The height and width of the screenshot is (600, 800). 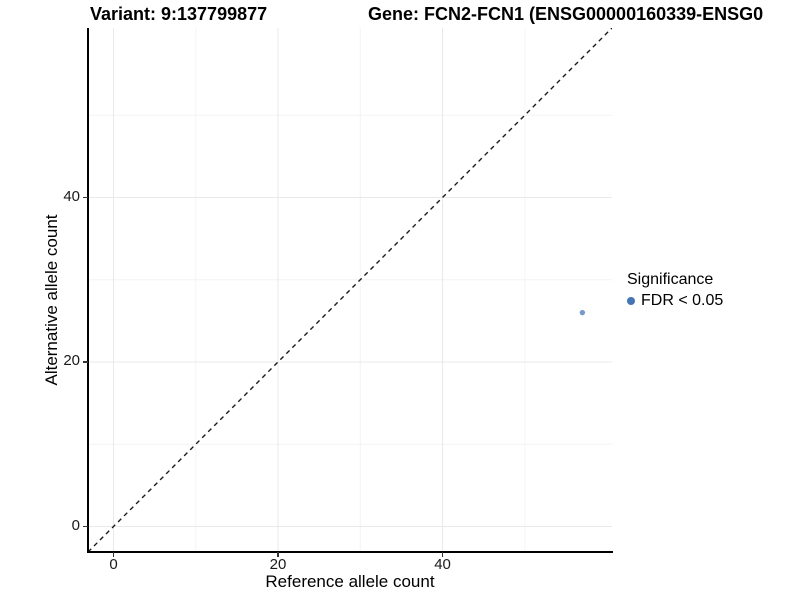 I want to click on x-axis-line, so click(x=350, y=552).